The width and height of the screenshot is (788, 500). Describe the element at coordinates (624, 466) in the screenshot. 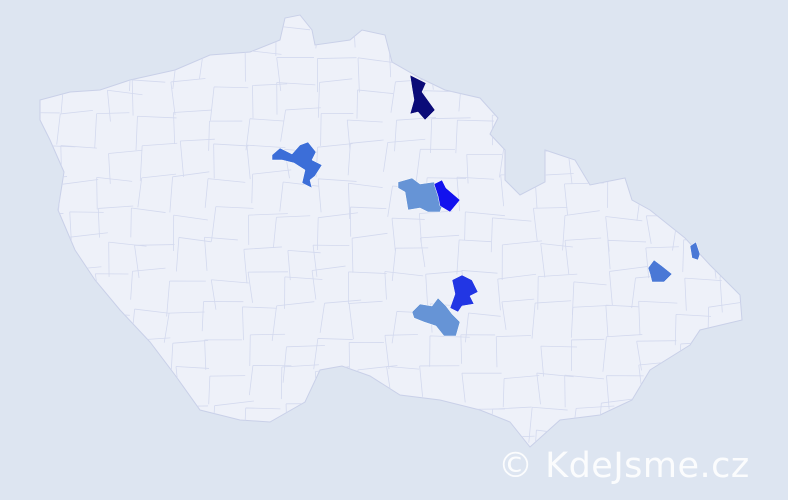

I see `watermark: © KdeJsme.cz` at that location.